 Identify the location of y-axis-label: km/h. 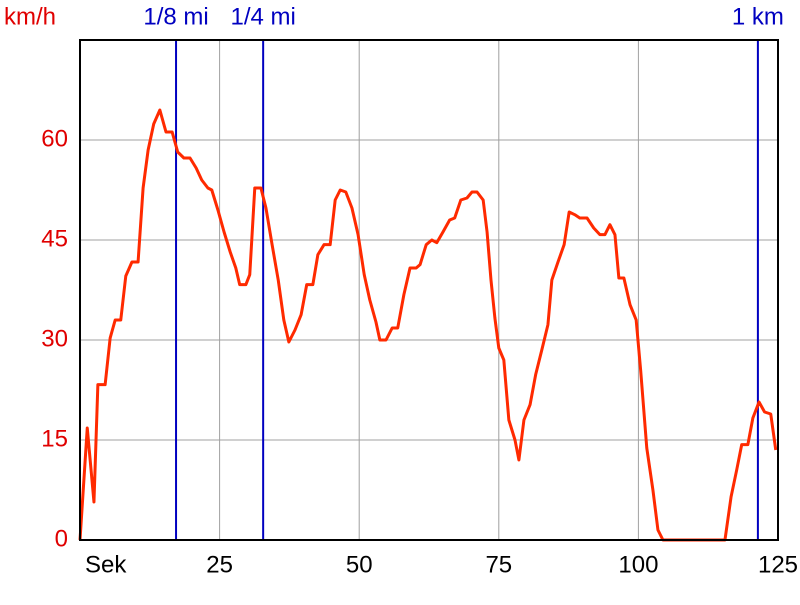
(30, 16).